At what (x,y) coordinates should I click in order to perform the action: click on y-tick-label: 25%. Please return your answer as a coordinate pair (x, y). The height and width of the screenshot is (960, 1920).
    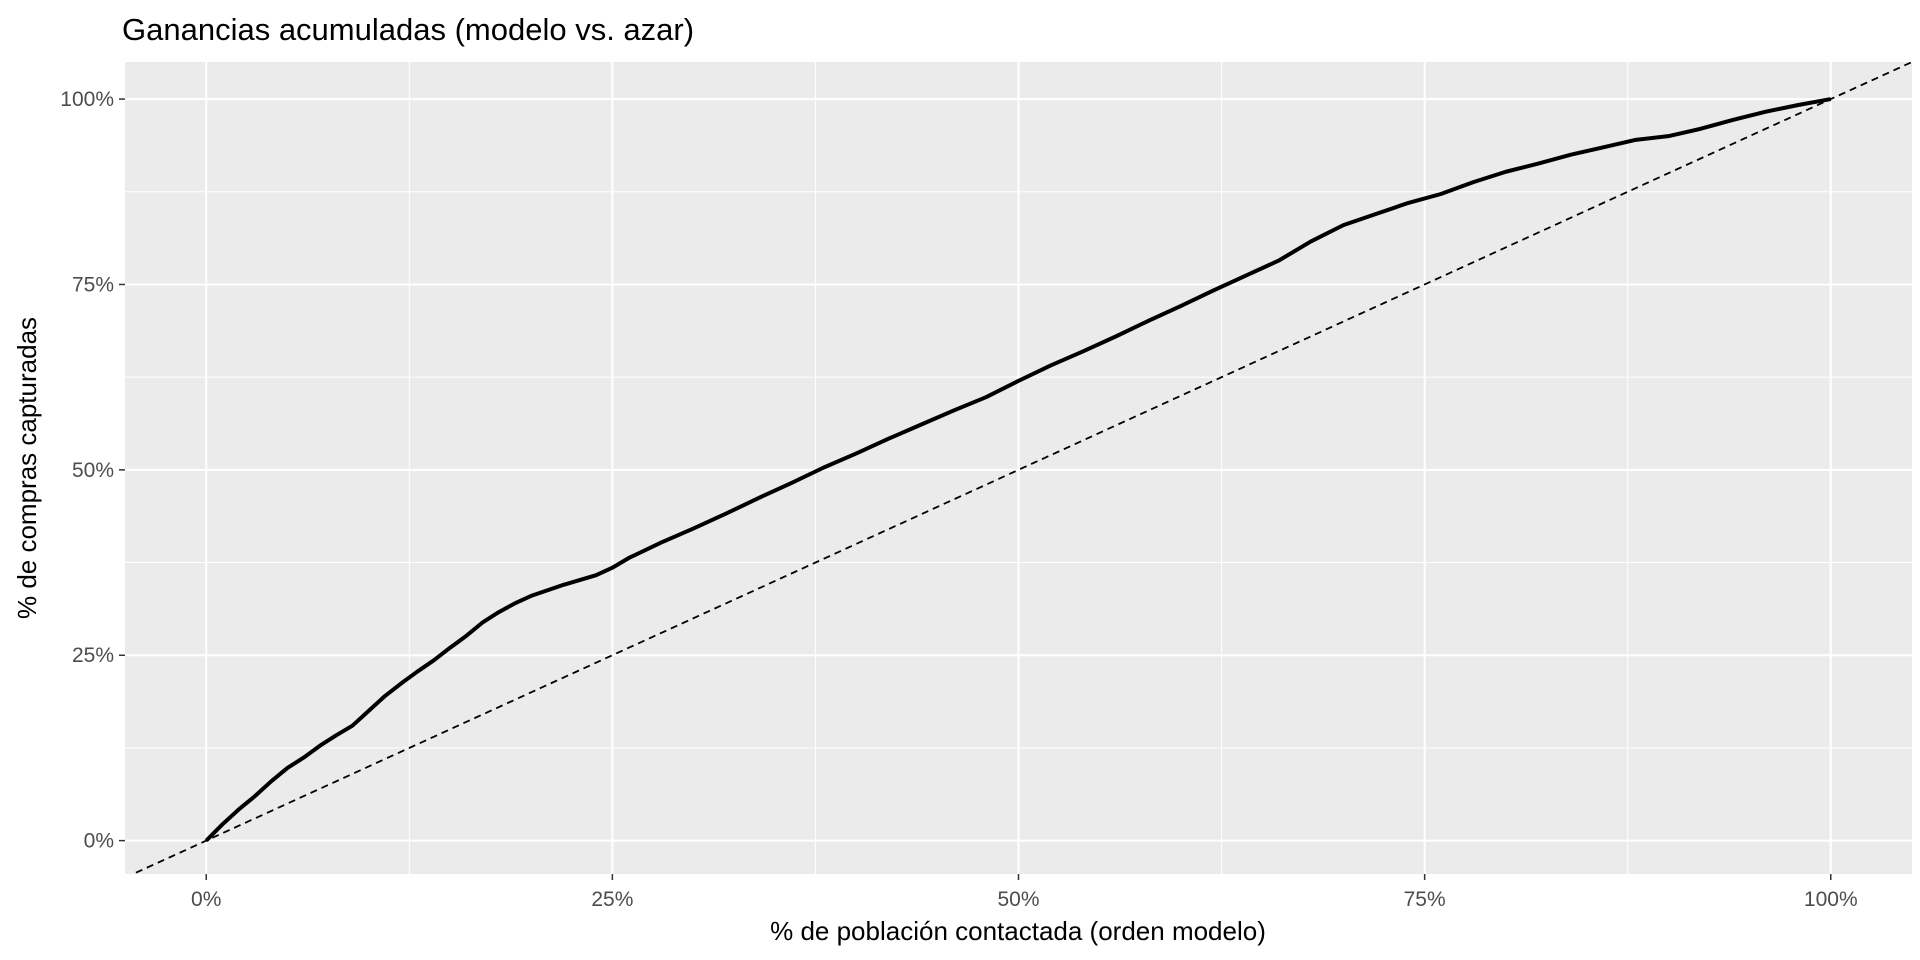
    Looking at the image, I should click on (93, 655).